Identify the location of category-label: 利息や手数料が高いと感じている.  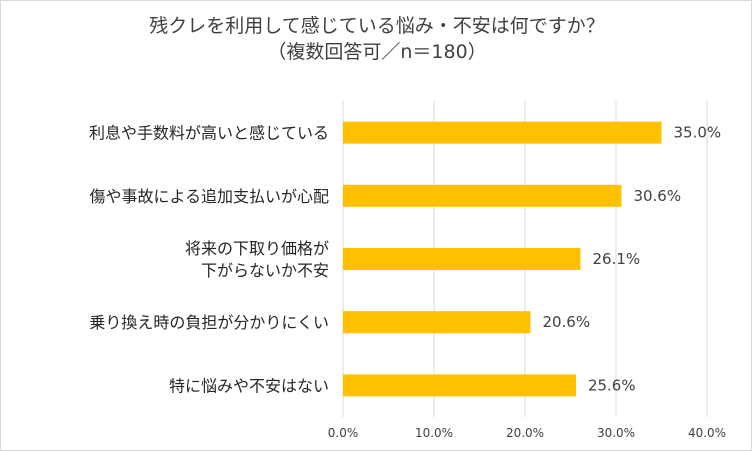
(209, 133).